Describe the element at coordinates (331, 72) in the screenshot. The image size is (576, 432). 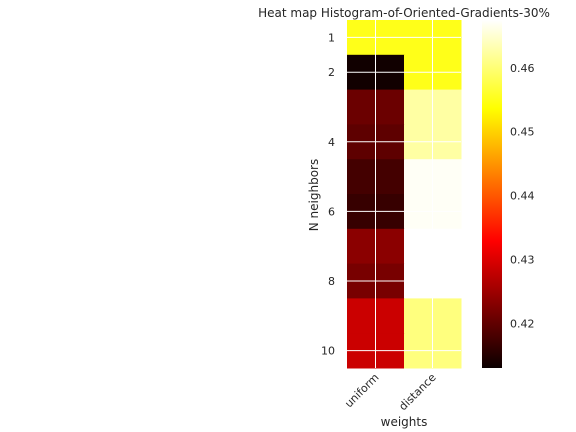
I see `y-tick-label: 2` at that location.